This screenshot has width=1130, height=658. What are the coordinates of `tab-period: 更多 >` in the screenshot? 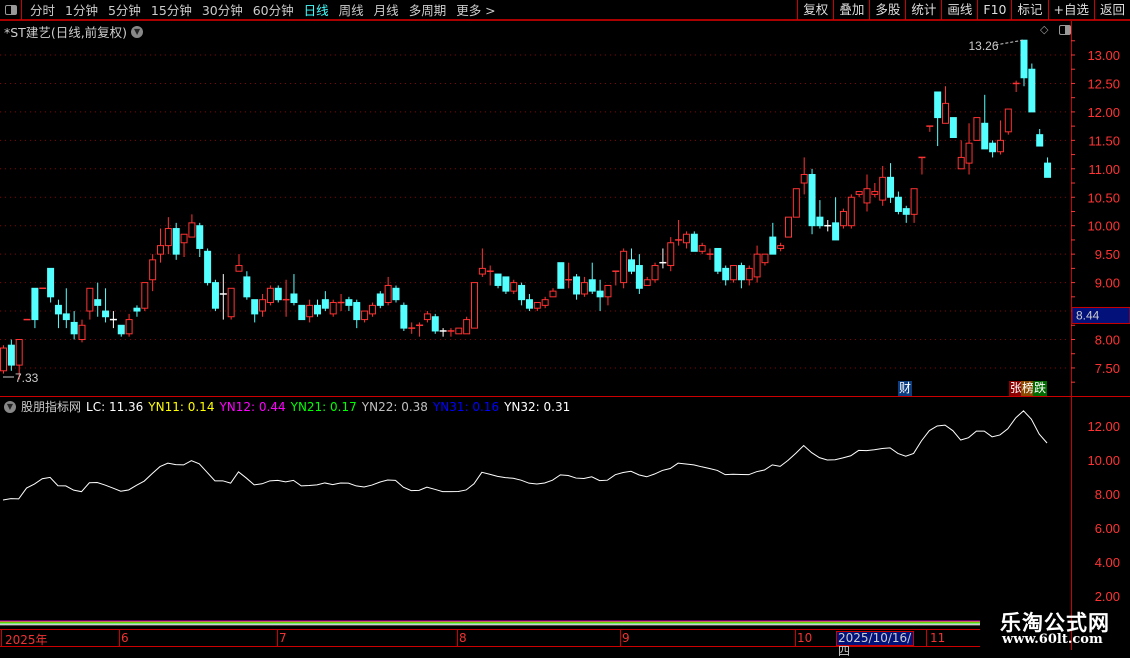 It's located at (476, 10).